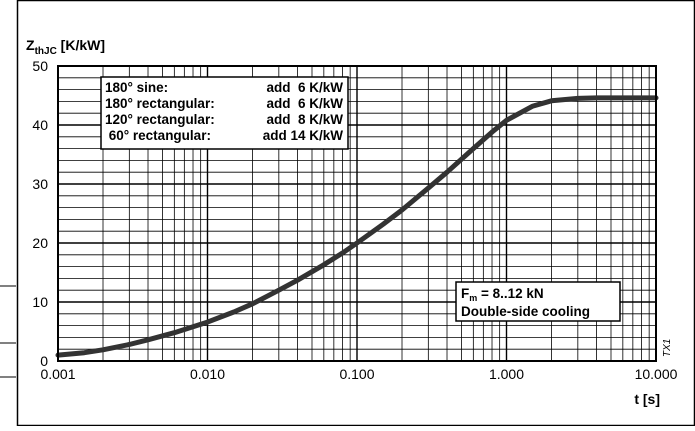 This screenshot has width=695, height=431. Describe the element at coordinates (40, 125) in the screenshot. I see `y-tick-label: 40` at that location.